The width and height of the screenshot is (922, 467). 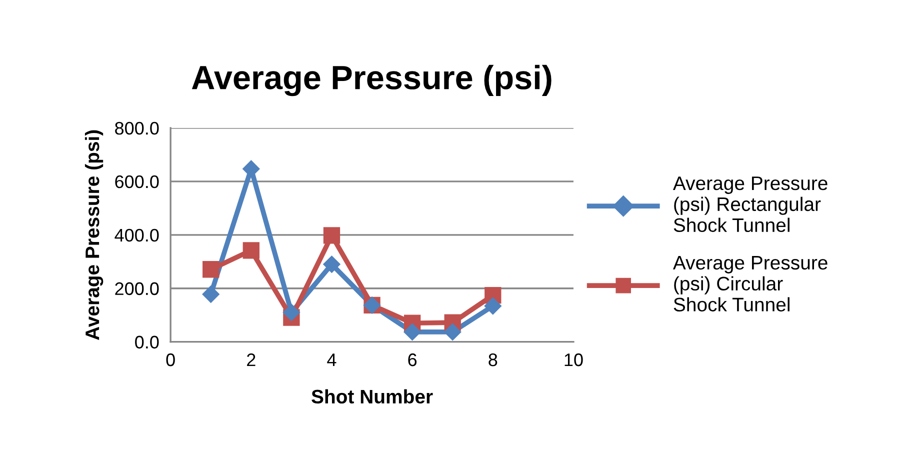 What do you see at coordinates (136, 235) in the screenshot?
I see `y-tick-label: 400.0` at bounding box center [136, 235].